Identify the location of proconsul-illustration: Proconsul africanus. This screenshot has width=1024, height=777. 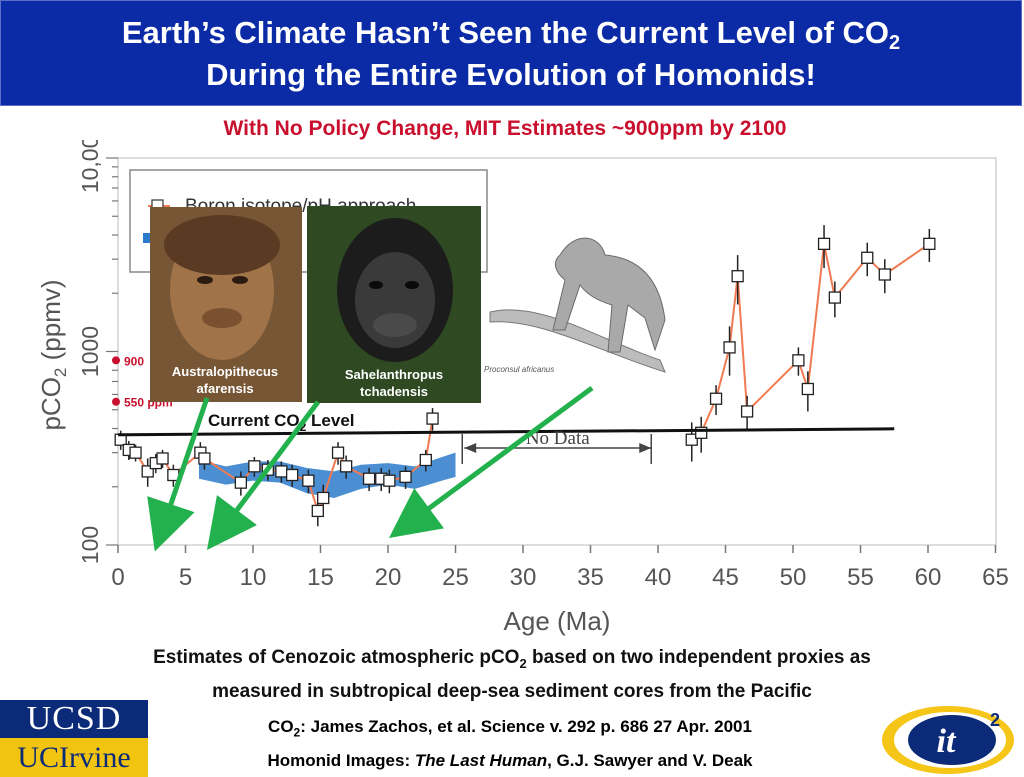
(575, 305).